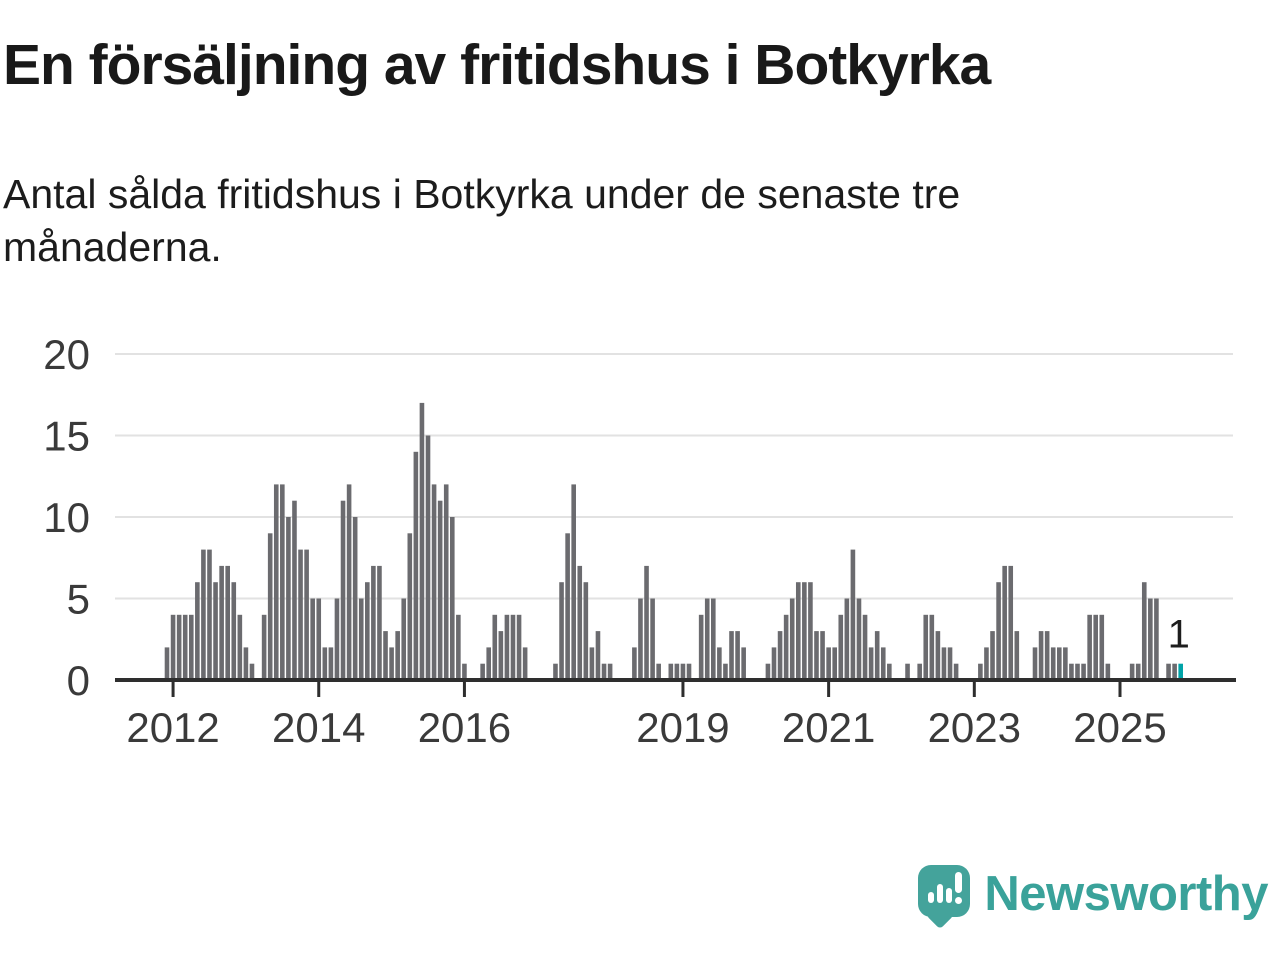  What do you see at coordinates (974, 727) in the screenshot?
I see `x-axis-tick-label: 2023` at bounding box center [974, 727].